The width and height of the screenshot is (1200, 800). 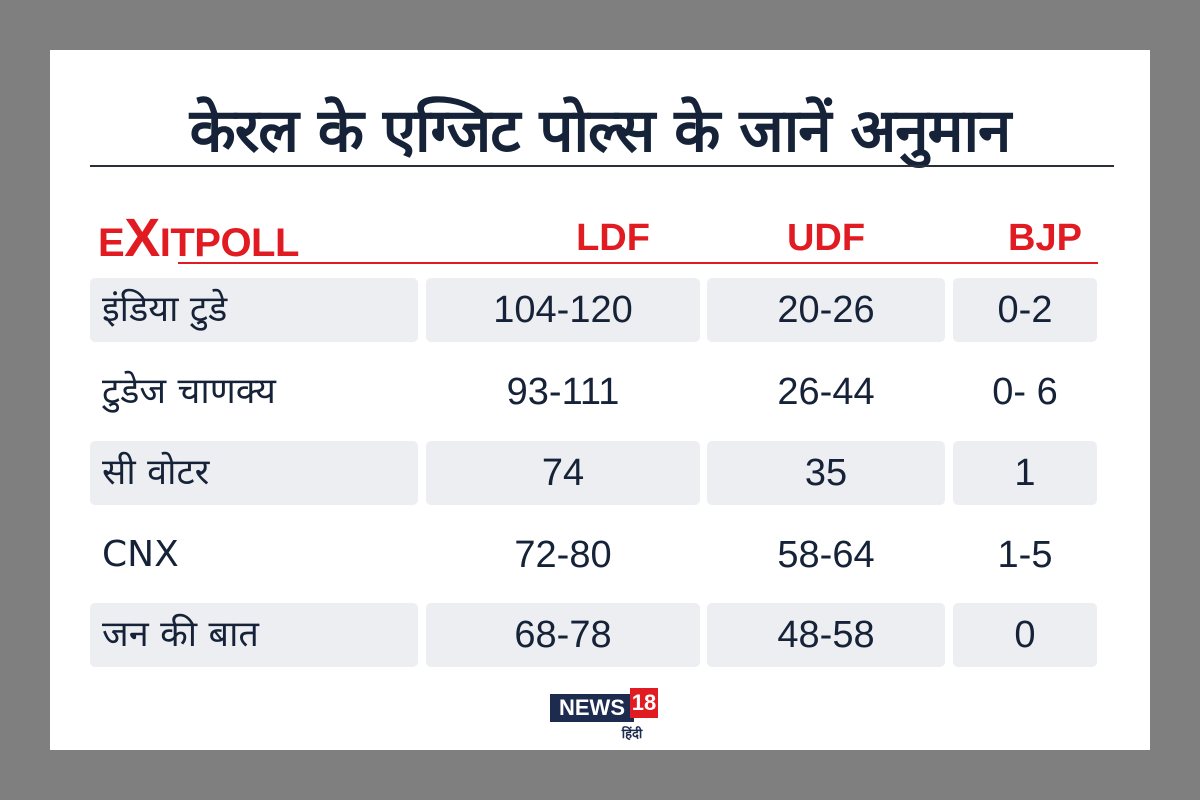 I want to click on bjp-seats: 0, so click(x=1025, y=635).